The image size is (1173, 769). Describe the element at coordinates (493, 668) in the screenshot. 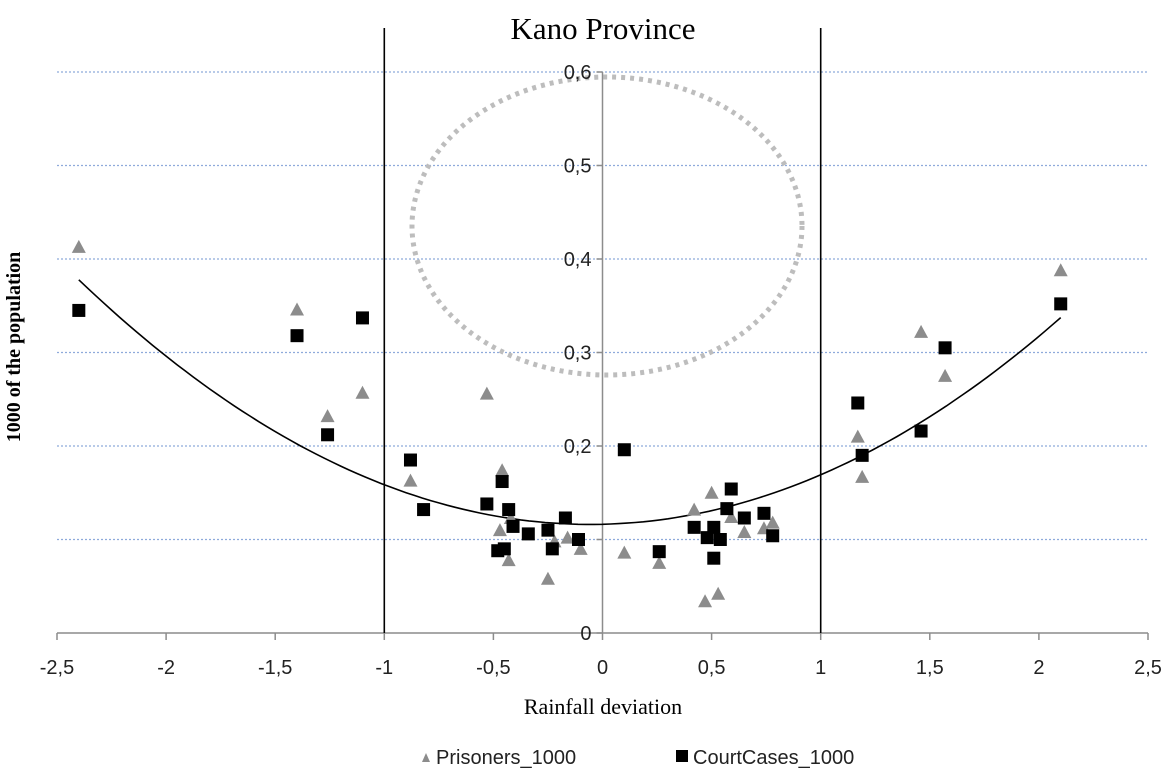

I see `x-tick-label: -0,5` at that location.